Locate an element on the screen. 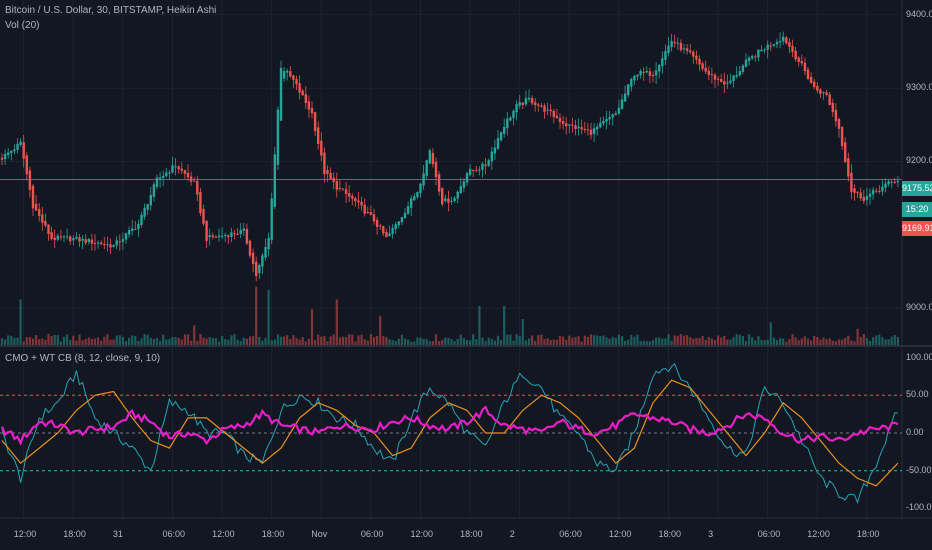 The width and height of the screenshot is (932, 550). oscillator-tick: 0.00 is located at coordinates (915, 432).